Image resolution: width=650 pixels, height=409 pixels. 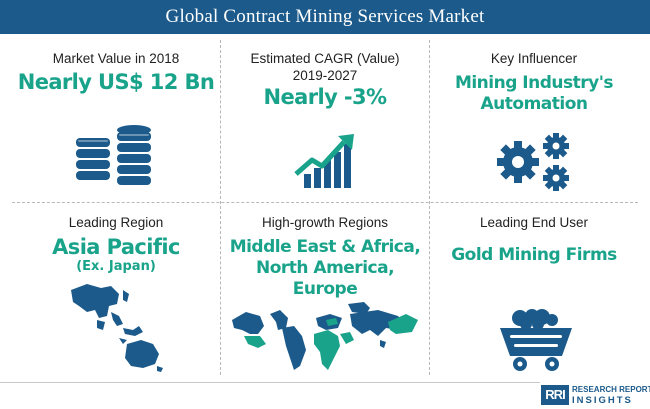 What do you see at coordinates (116, 247) in the screenshot?
I see `leading-region-value: Asia Pacific` at bounding box center [116, 247].